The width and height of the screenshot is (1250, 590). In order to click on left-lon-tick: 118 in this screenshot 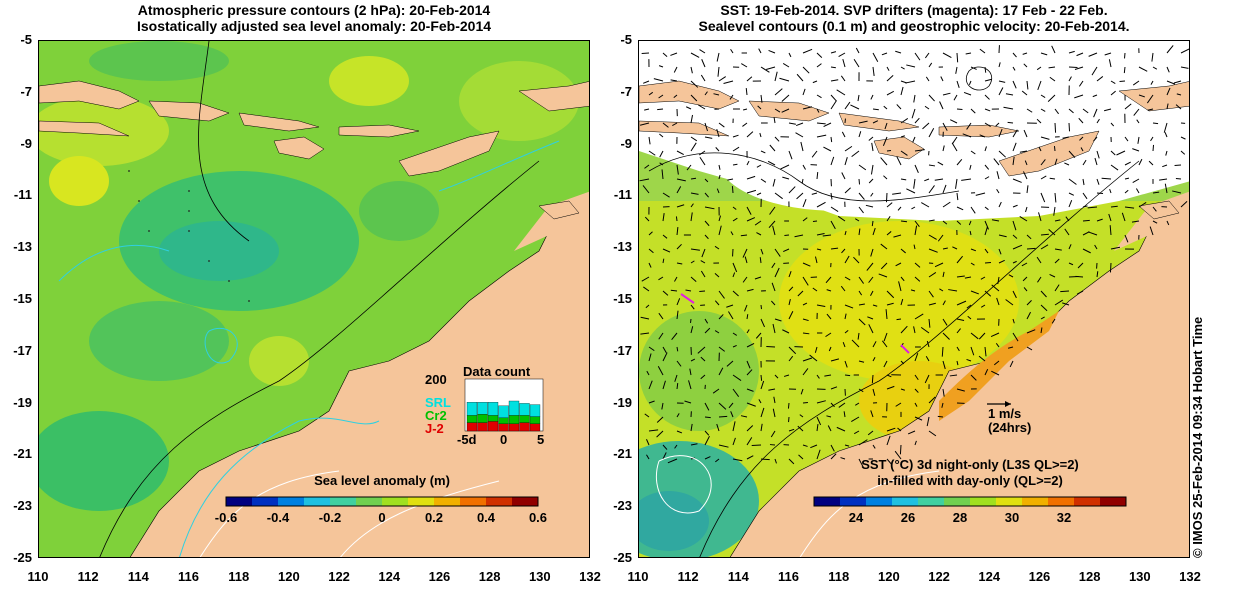, I will do `click(239, 576)`.